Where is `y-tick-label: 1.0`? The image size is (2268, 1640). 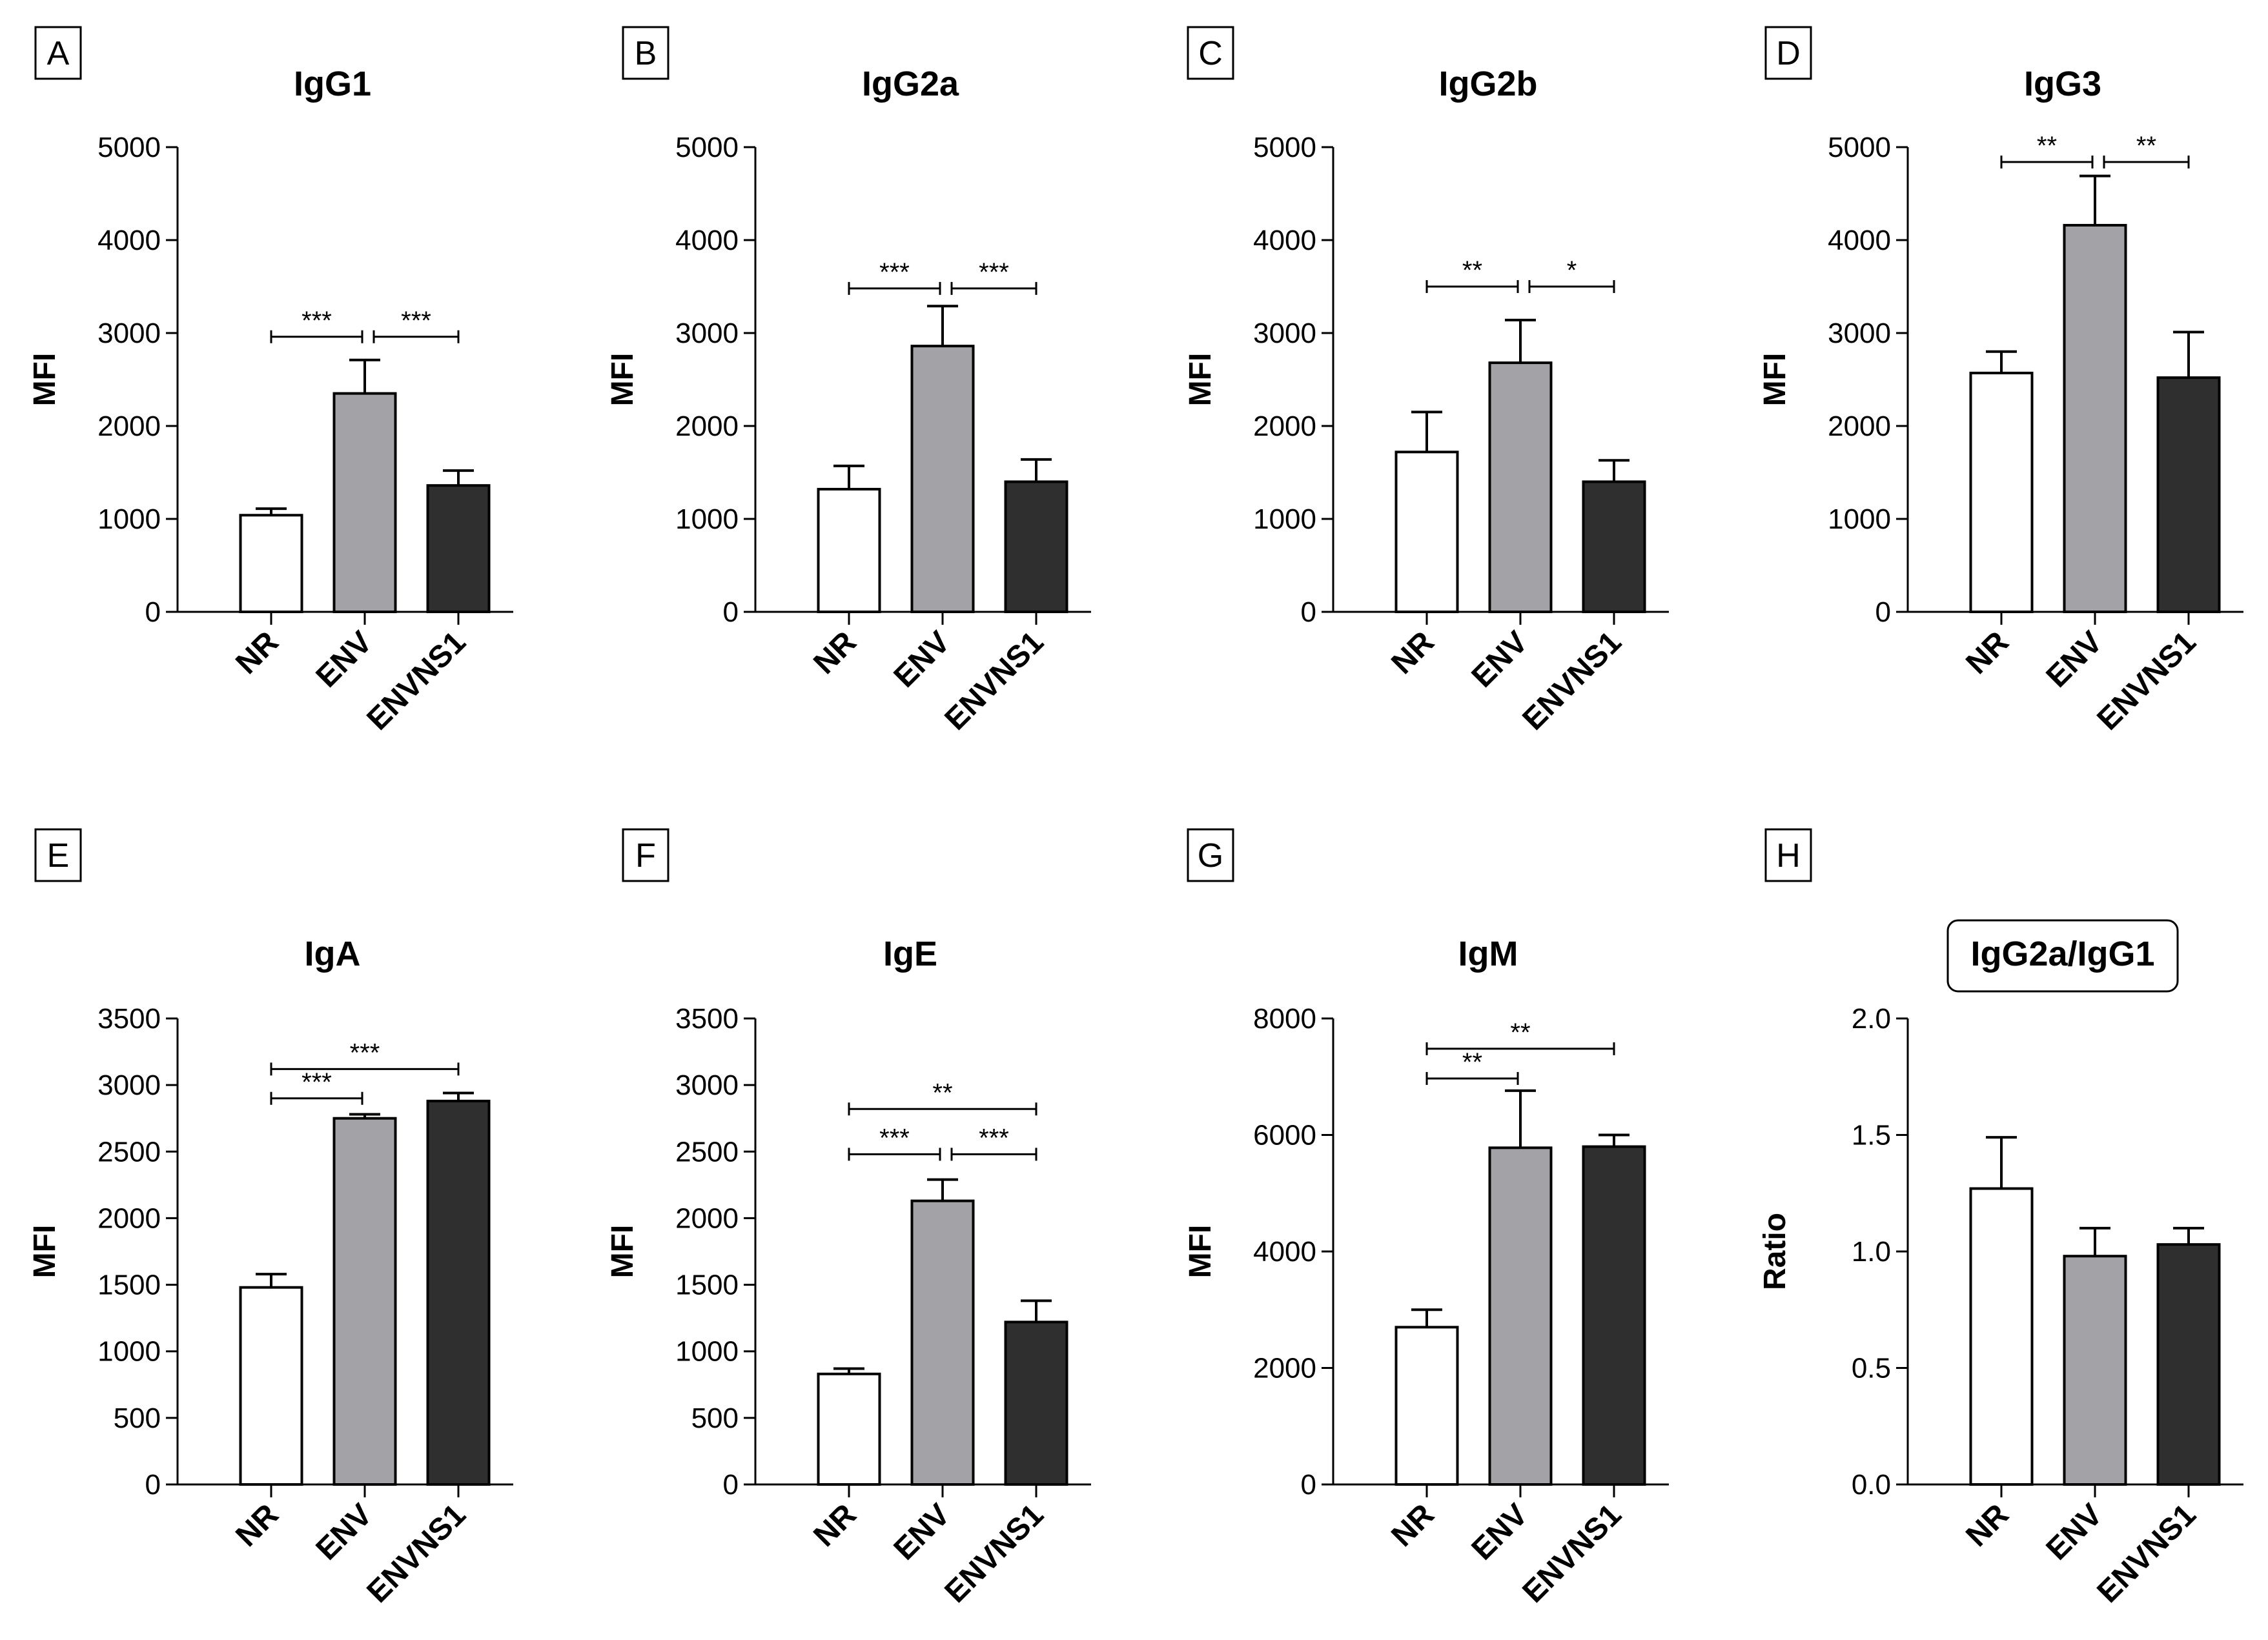
y-tick-label: 1.0 is located at coordinates (1871, 1252).